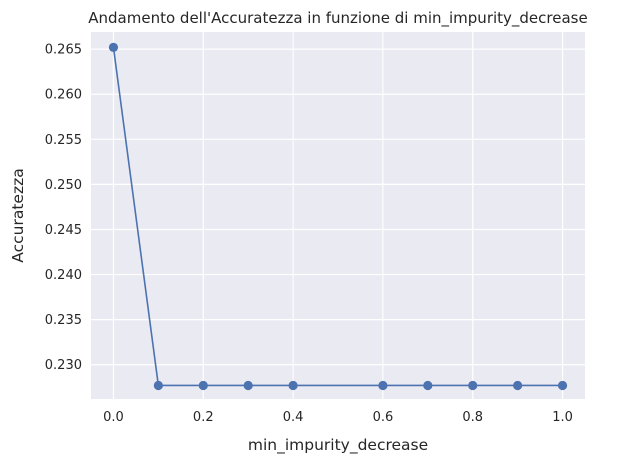  Describe the element at coordinates (63, 208) in the screenshot. I see `y-axis-ticks: 0.230 0.235 0.240 0.245 0.250 0.255 0.260 0.265` at that location.